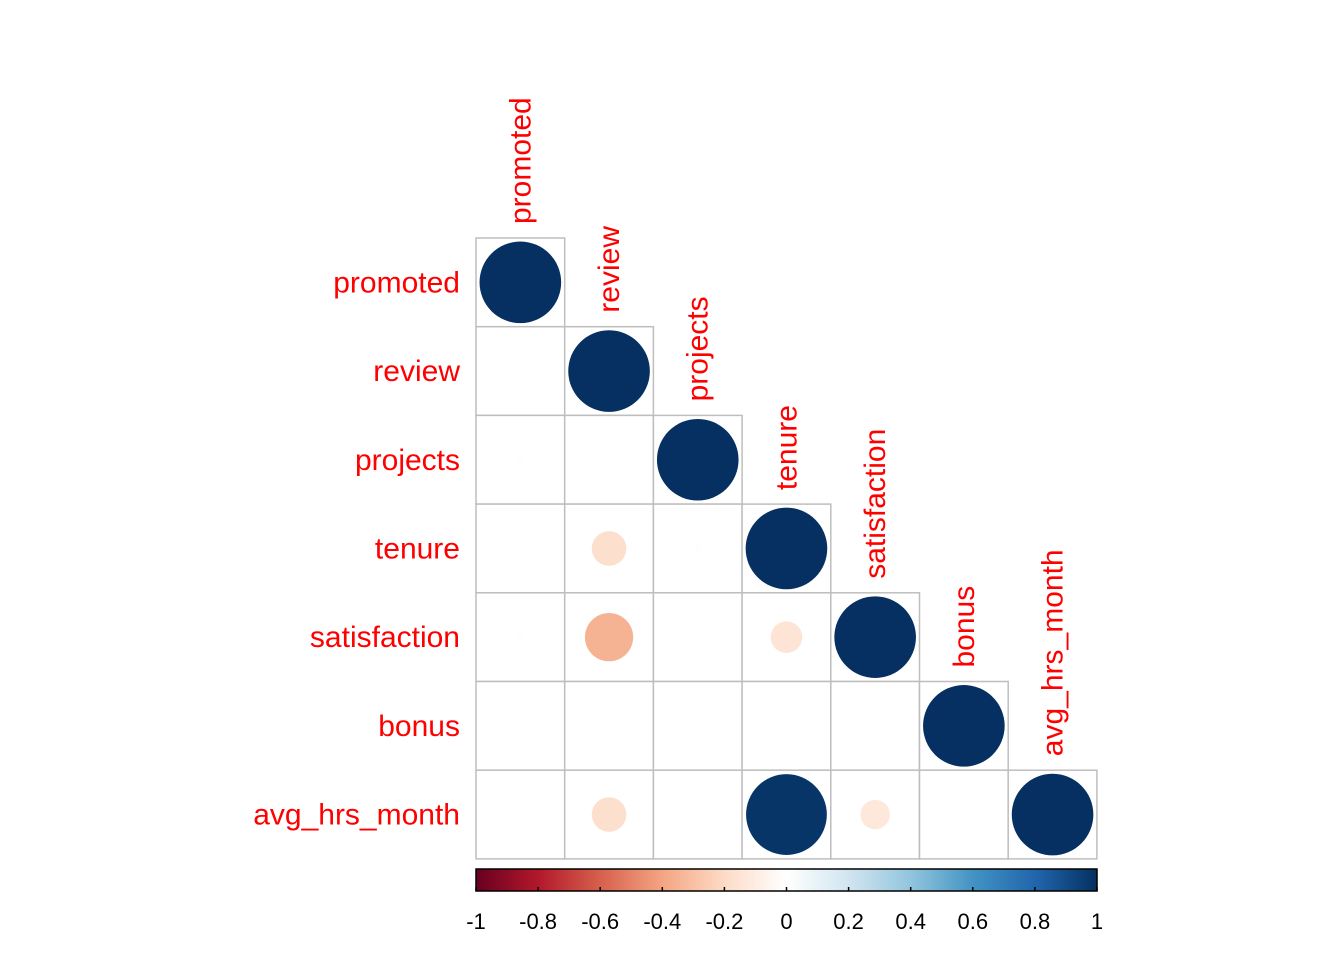 This screenshot has height=960, width=1344. What do you see at coordinates (875, 725) in the screenshot?
I see `cell-bonus-satisfaction` at bounding box center [875, 725].